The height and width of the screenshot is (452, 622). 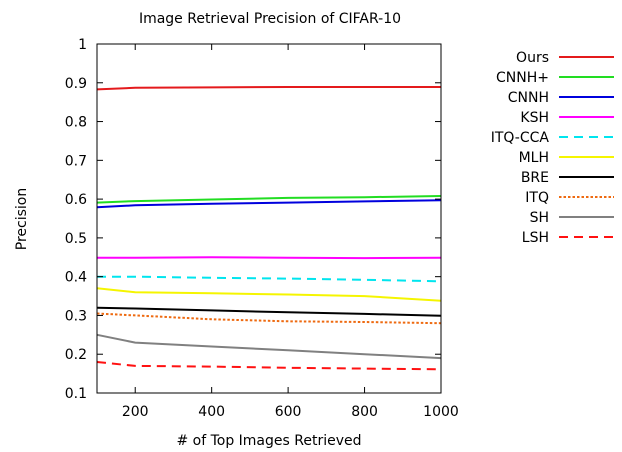 What do you see at coordinates (269, 346) in the screenshot?
I see `series-line-sh` at bounding box center [269, 346].